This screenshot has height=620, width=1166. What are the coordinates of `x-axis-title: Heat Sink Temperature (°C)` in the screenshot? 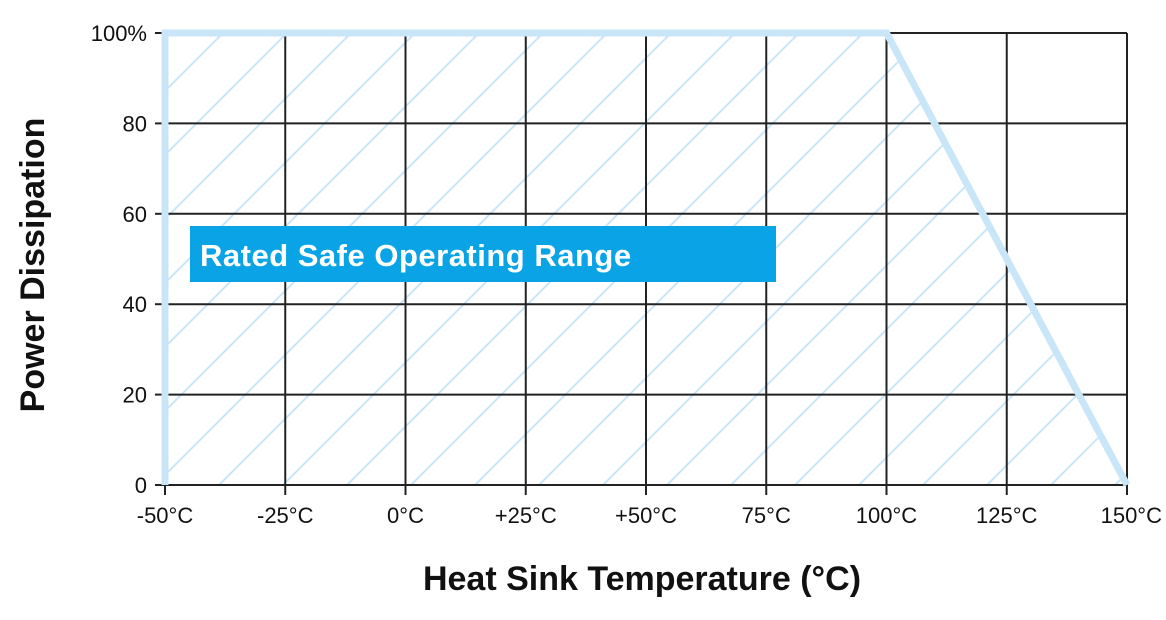 It's located at (642, 579).